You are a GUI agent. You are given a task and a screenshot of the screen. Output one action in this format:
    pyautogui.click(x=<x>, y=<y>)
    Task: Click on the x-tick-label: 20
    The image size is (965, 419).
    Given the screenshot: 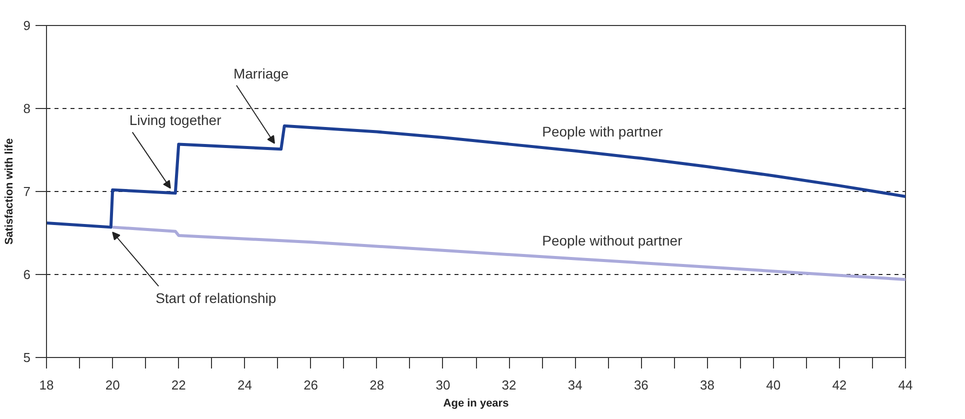 What is the action you would take?
    pyautogui.click(x=112, y=385)
    